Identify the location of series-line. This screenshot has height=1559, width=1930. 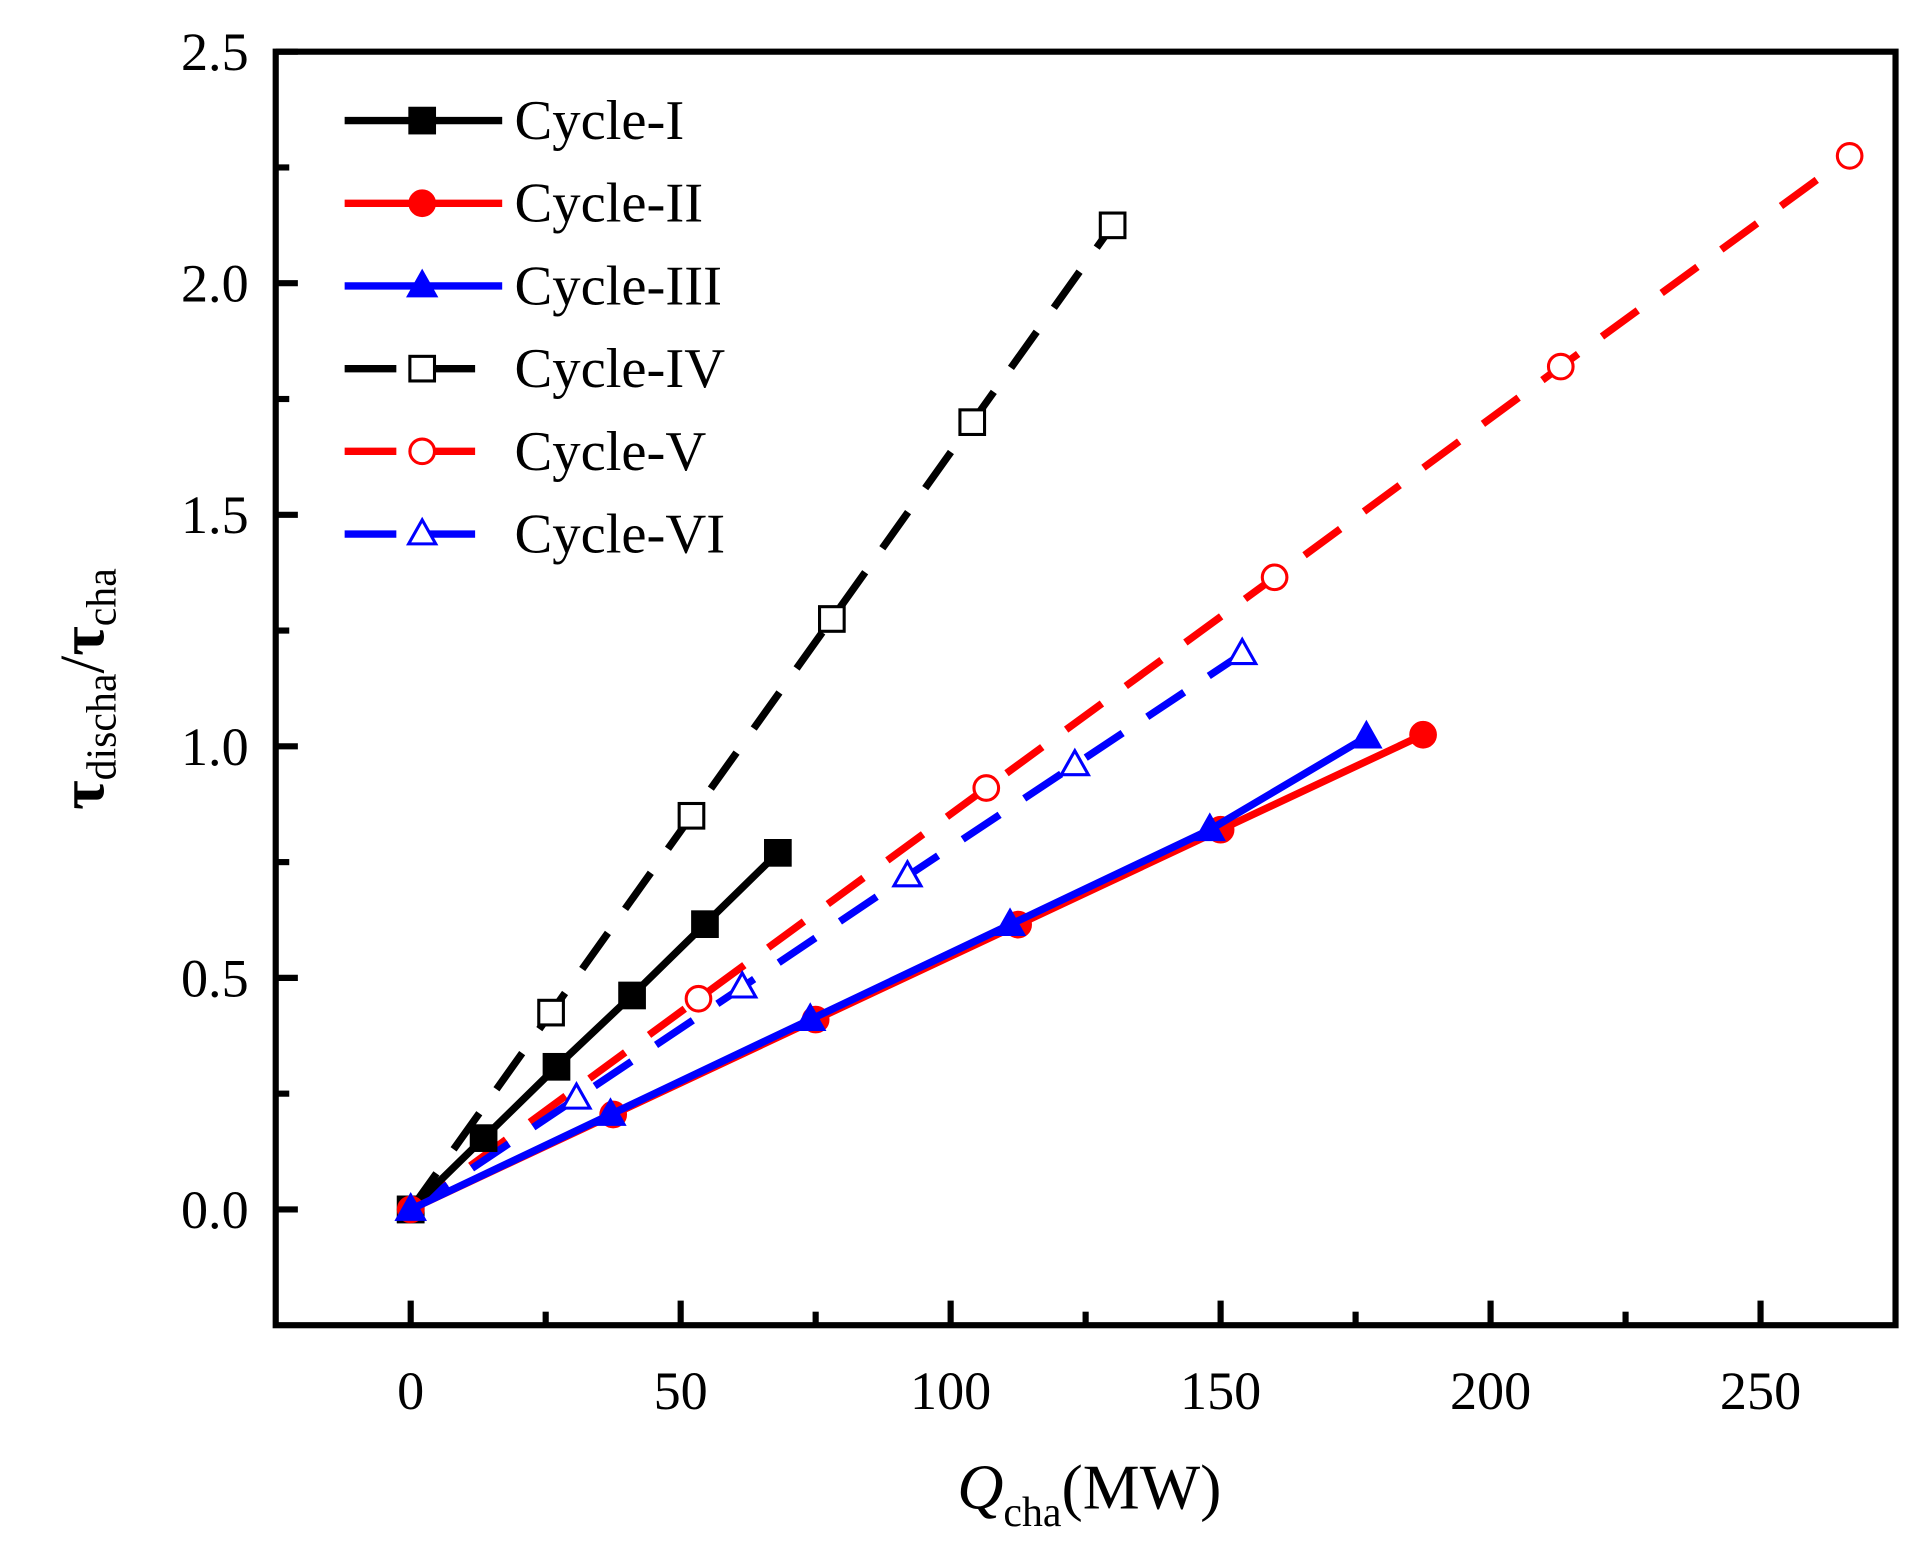
(594, 1031).